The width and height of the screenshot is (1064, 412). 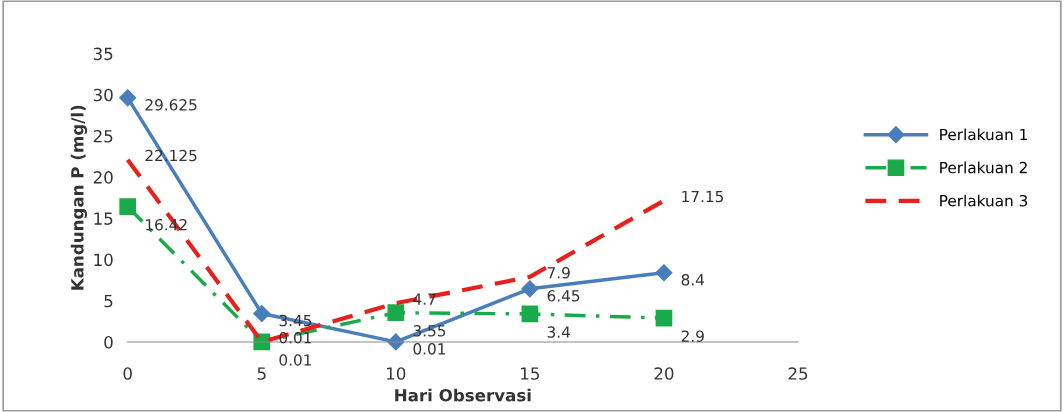 What do you see at coordinates (530, 373) in the screenshot?
I see `x-tick-label: 15` at bounding box center [530, 373].